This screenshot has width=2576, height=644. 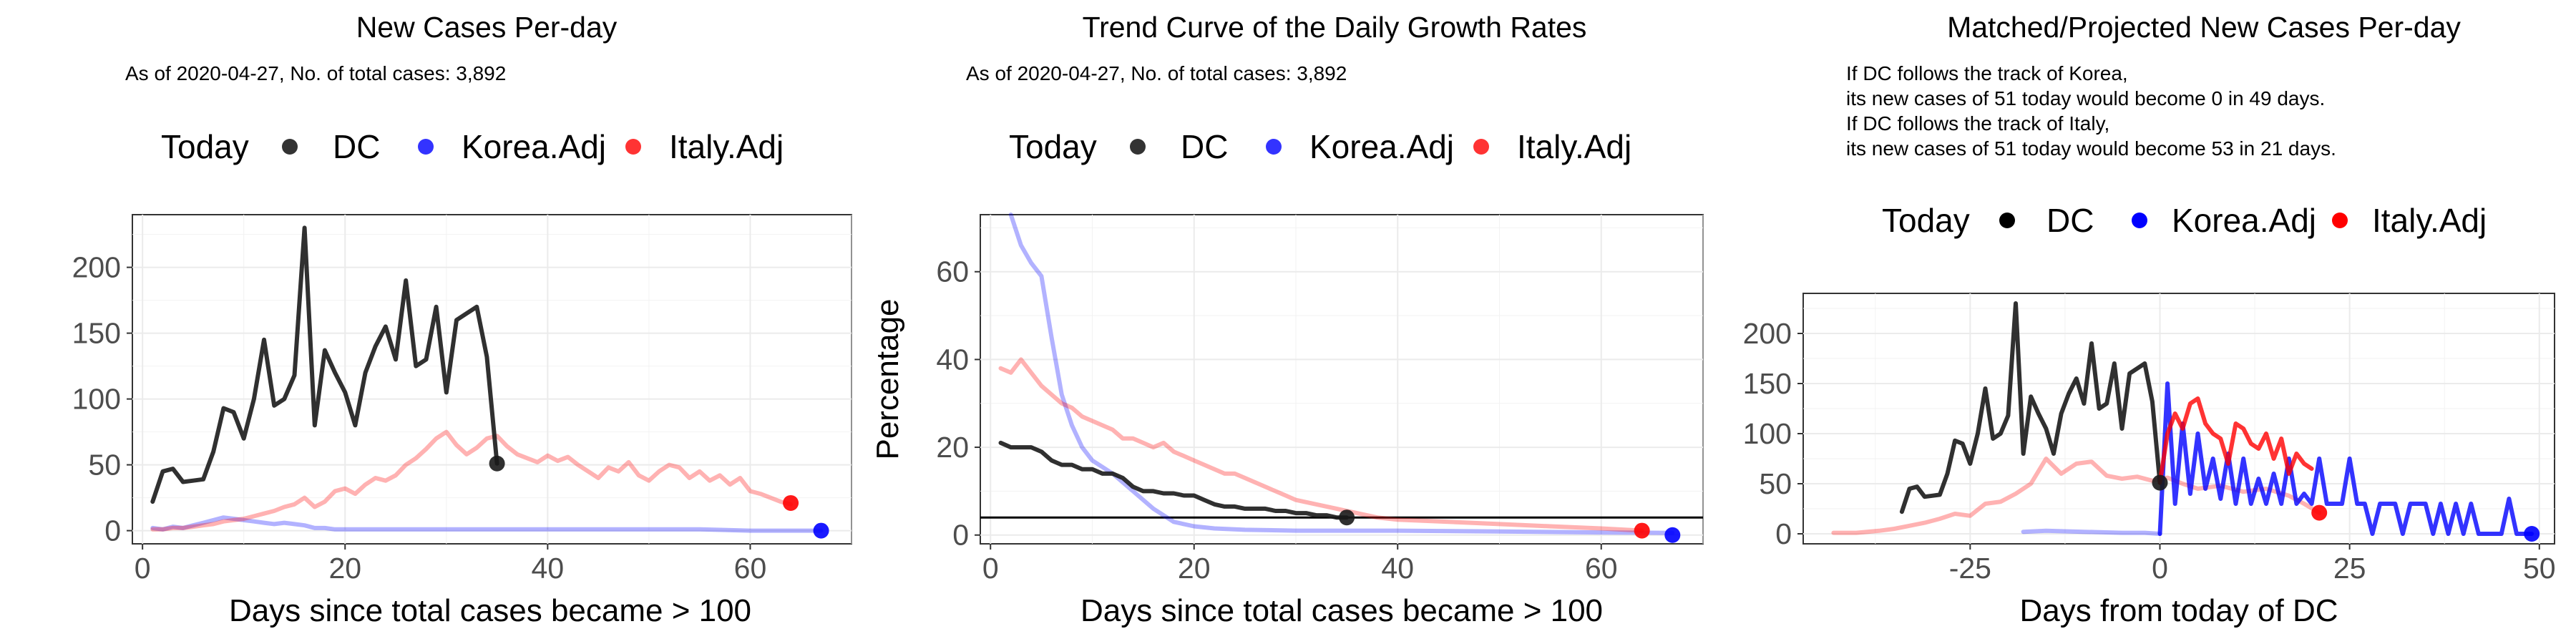 What do you see at coordinates (887, 378) in the screenshot?
I see `y-axis-label: Percentage` at bounding box center [887, 378].